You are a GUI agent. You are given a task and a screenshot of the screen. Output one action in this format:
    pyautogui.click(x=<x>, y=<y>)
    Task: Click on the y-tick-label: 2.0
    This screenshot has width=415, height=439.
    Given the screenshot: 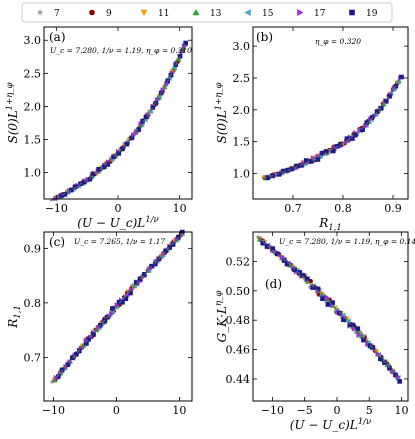 What is the action you would take?
    pyautogui.click(x=33, y=106)
    